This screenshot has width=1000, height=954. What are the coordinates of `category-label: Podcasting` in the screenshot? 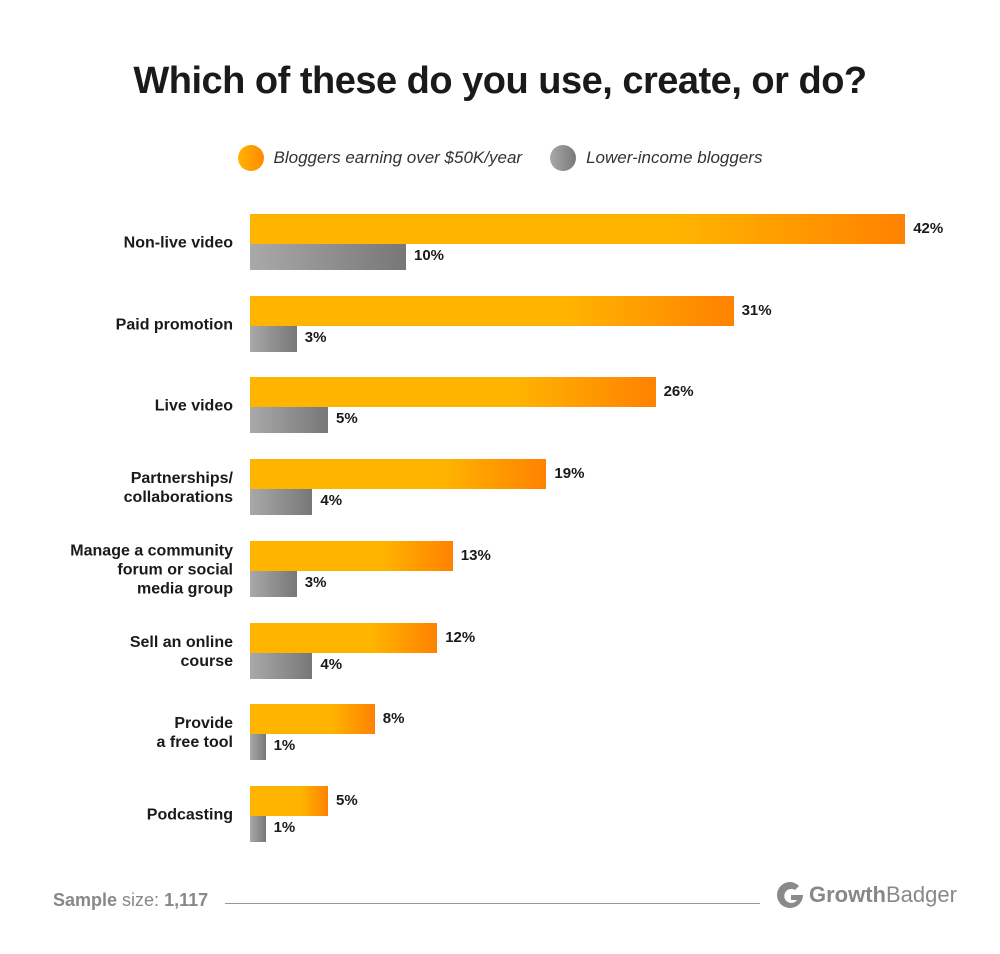 It's located at (189, 815).